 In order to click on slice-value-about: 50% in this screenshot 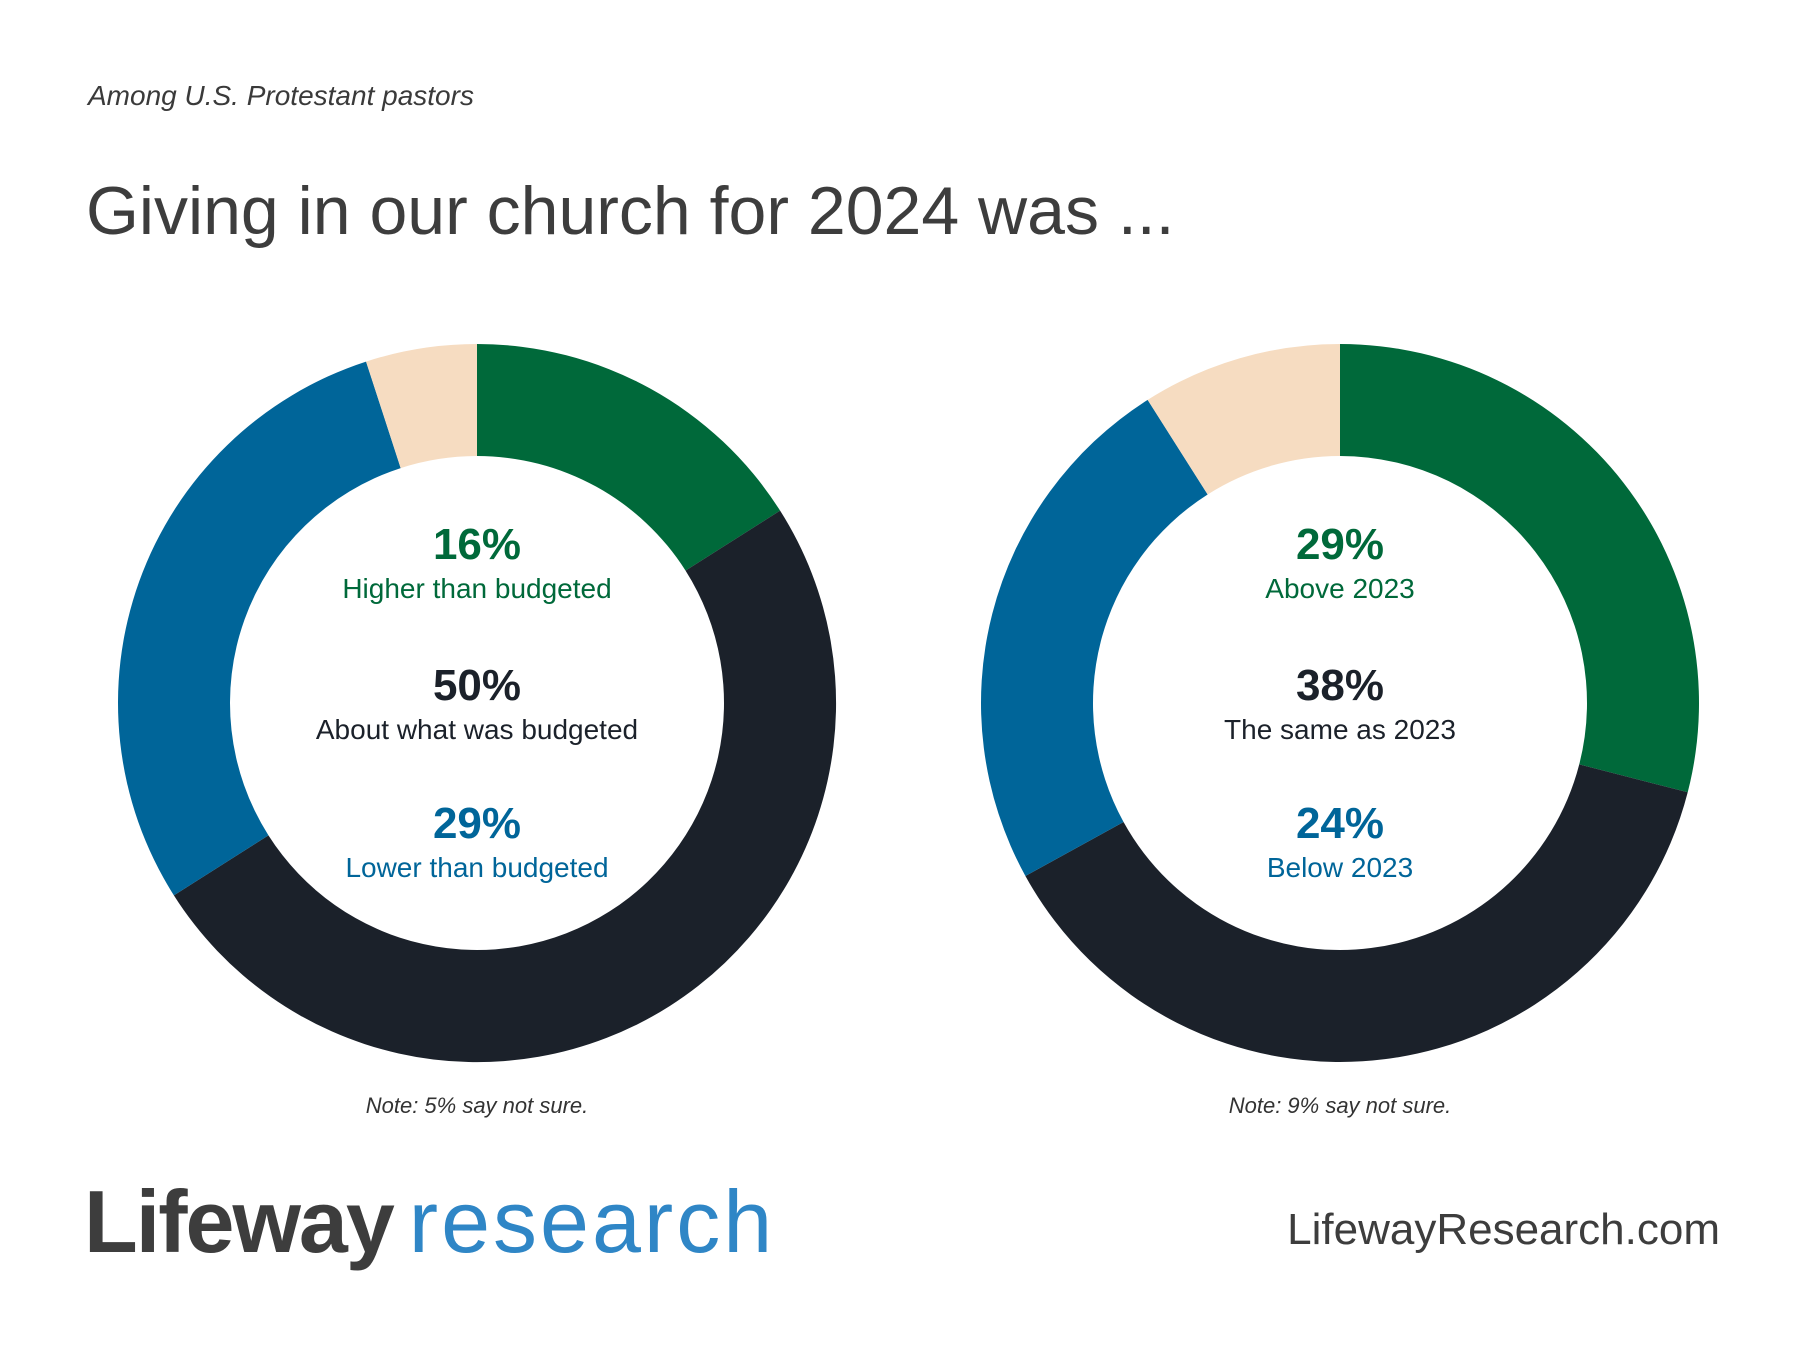, I will do `click(477, 685)`.